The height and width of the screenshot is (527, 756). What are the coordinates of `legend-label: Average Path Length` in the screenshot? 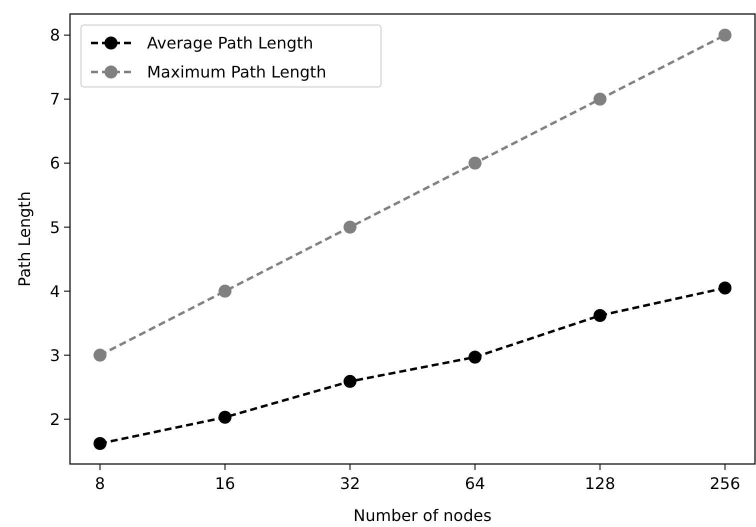 It's located at (230, 43).